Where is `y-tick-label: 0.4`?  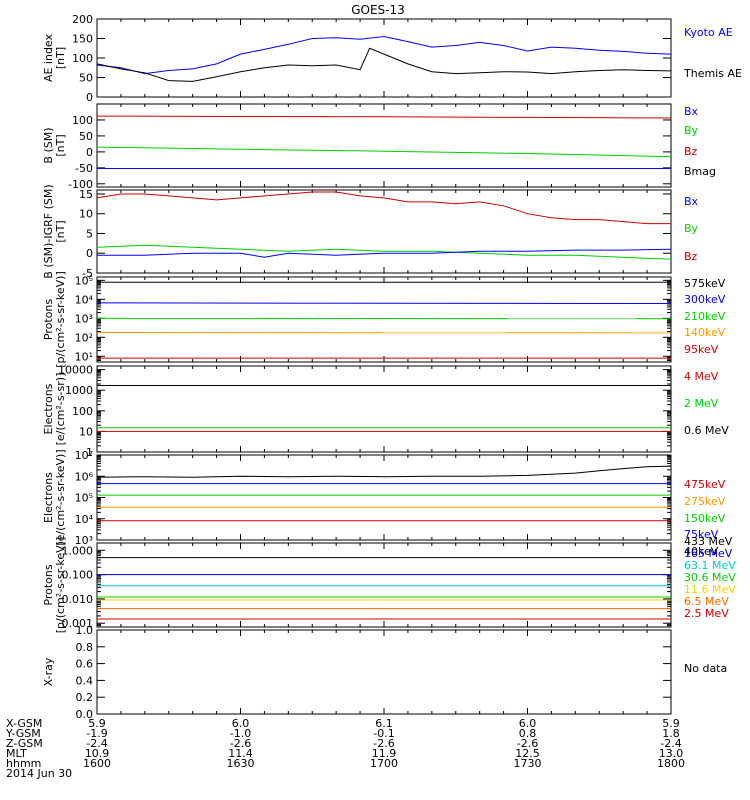
y-tick-label: 0.4 is located at coordinates (85, 680).